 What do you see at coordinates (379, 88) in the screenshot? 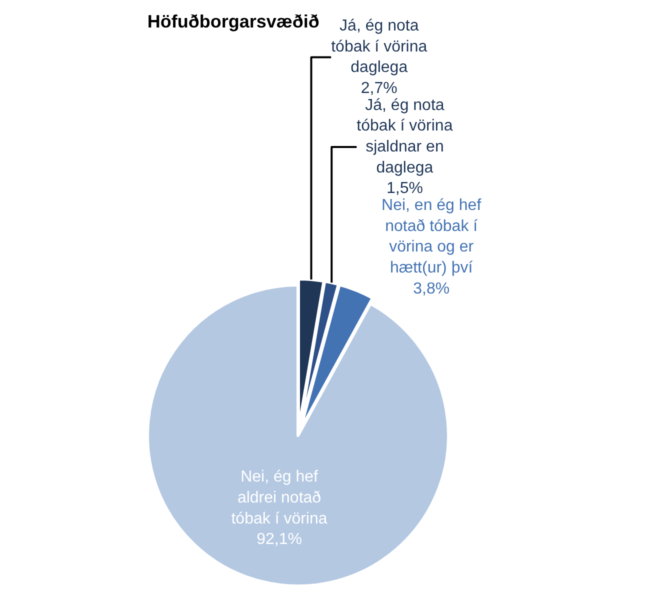
I see `data-label: 2,7%` at bounding box center [379, 88].